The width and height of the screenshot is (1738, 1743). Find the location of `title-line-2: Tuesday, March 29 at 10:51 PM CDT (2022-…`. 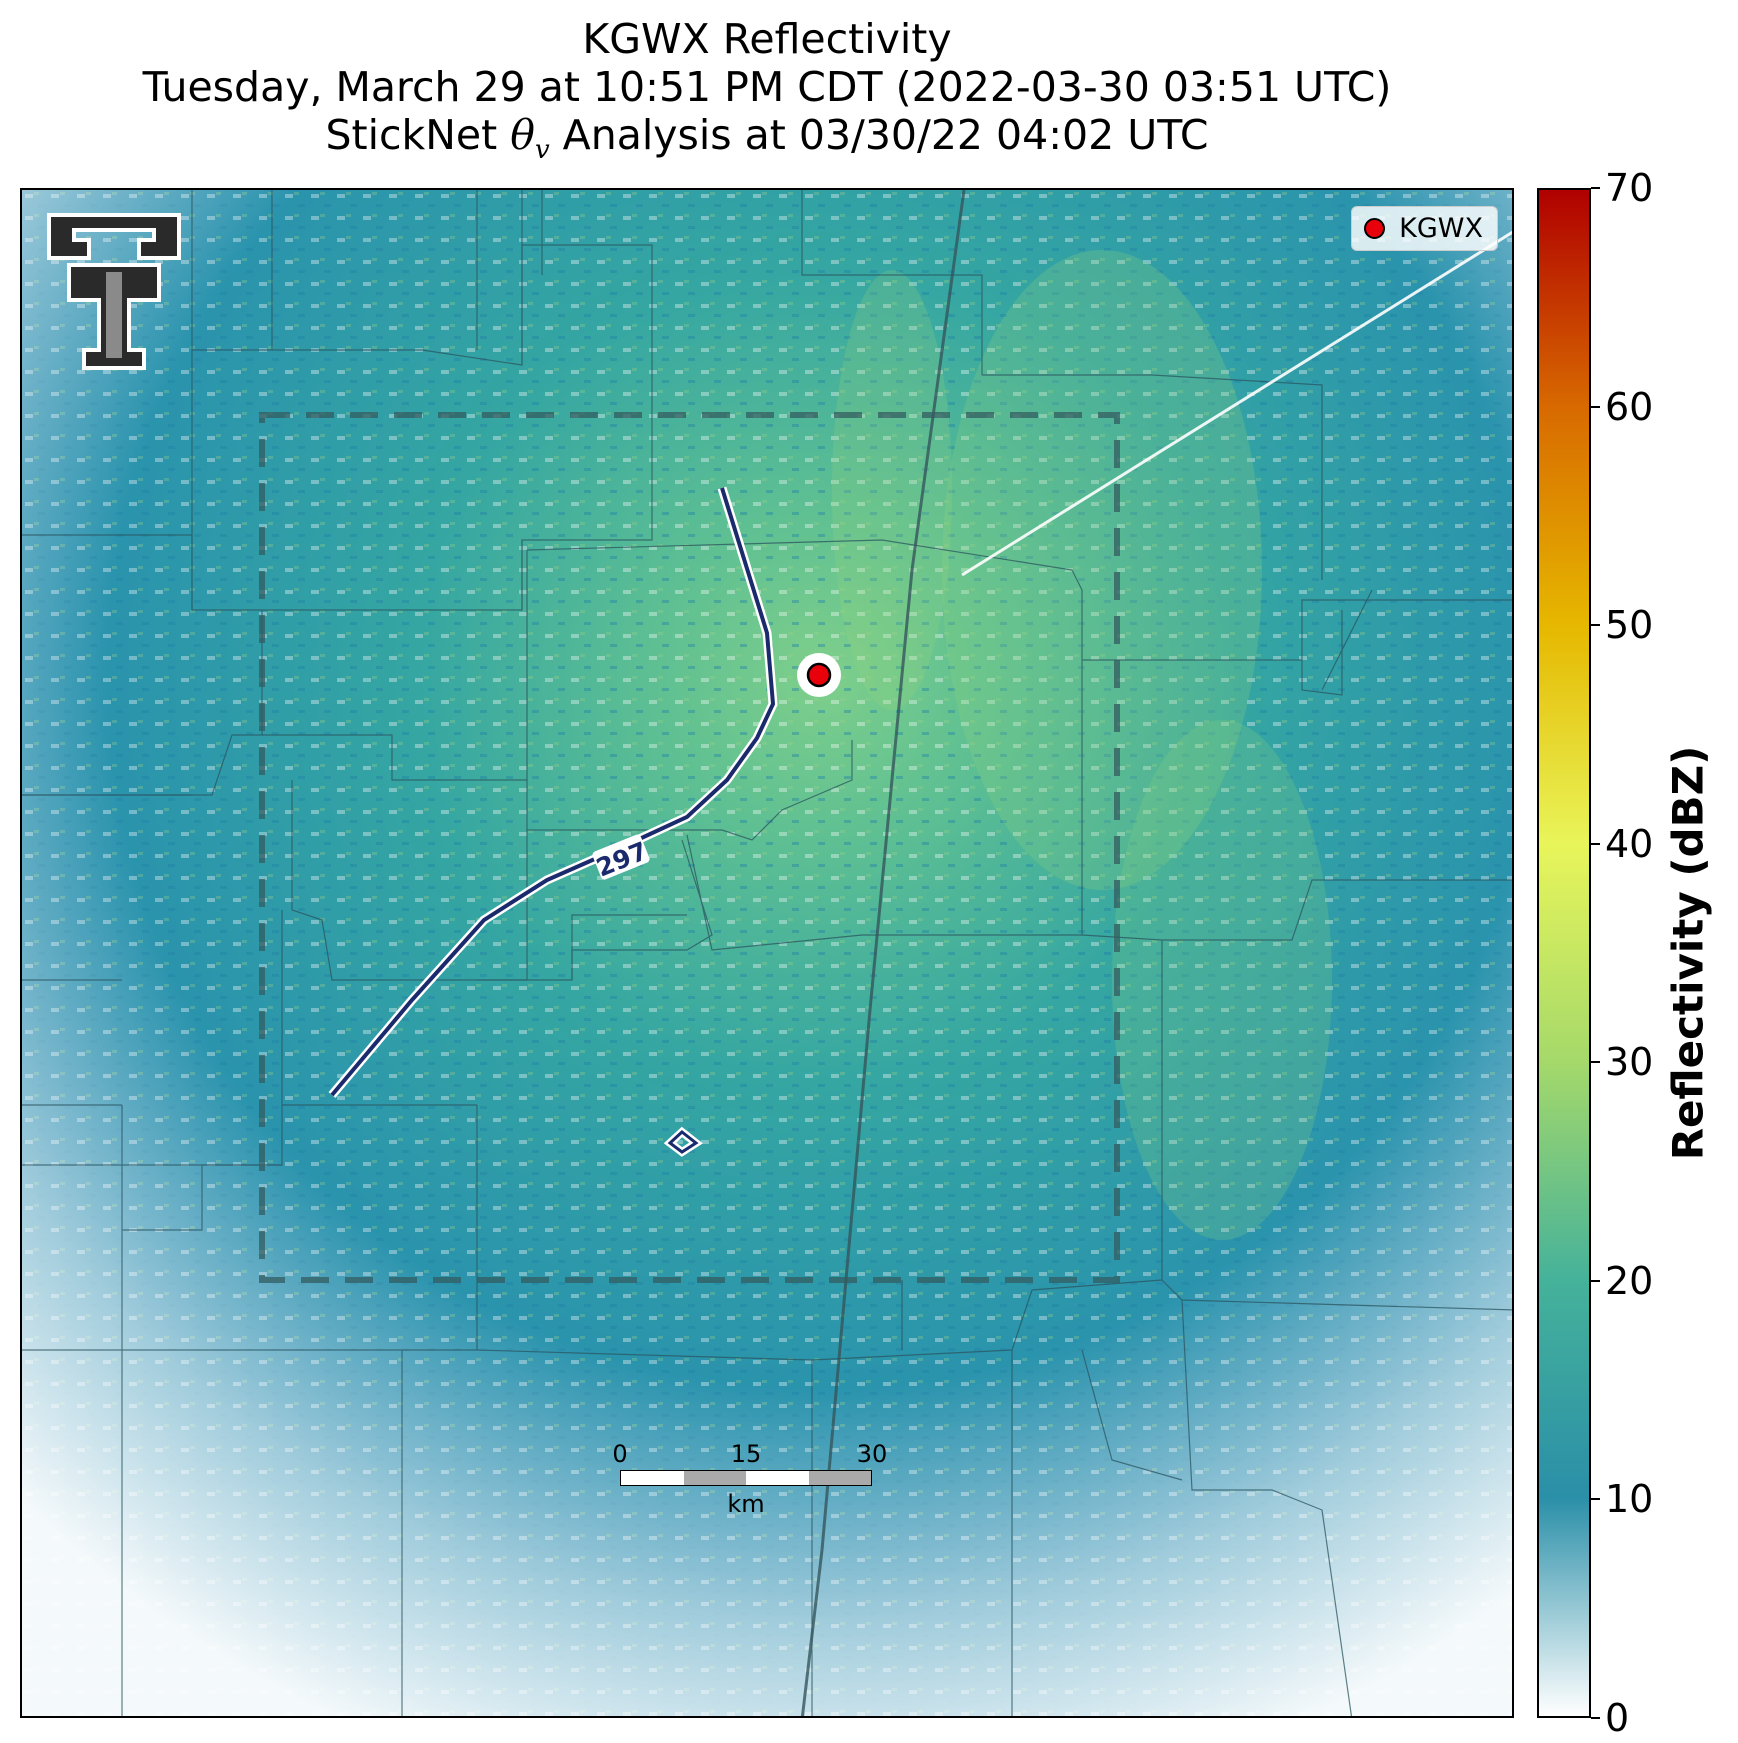

title-line-2: Tuesday, March 29 at 10:51 PM CDT (2022-… is located at coordinates (767, 87).